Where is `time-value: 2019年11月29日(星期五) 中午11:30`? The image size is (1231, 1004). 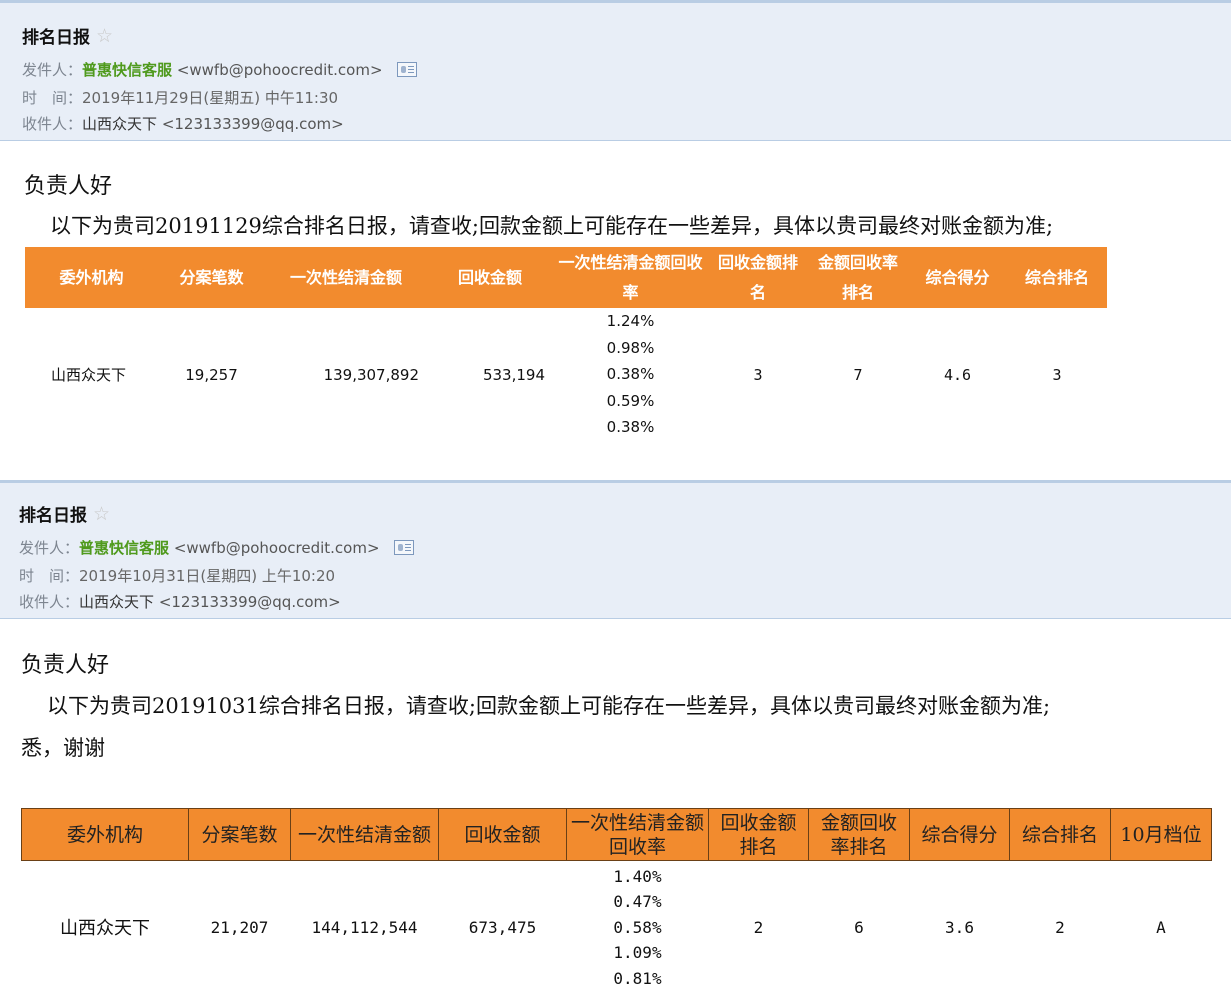
time-value: 2019年11月29日(星期五) 中午11:30 is located at coordinates (210, 98).